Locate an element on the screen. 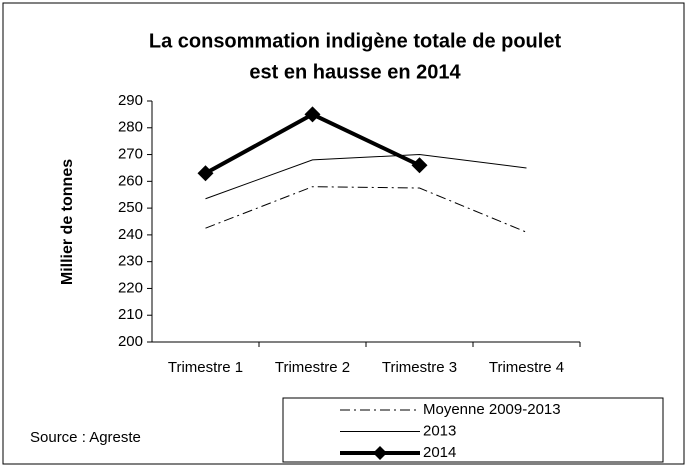  x-tick-label: Trimestre 1 is located at coordinates (205, 367).